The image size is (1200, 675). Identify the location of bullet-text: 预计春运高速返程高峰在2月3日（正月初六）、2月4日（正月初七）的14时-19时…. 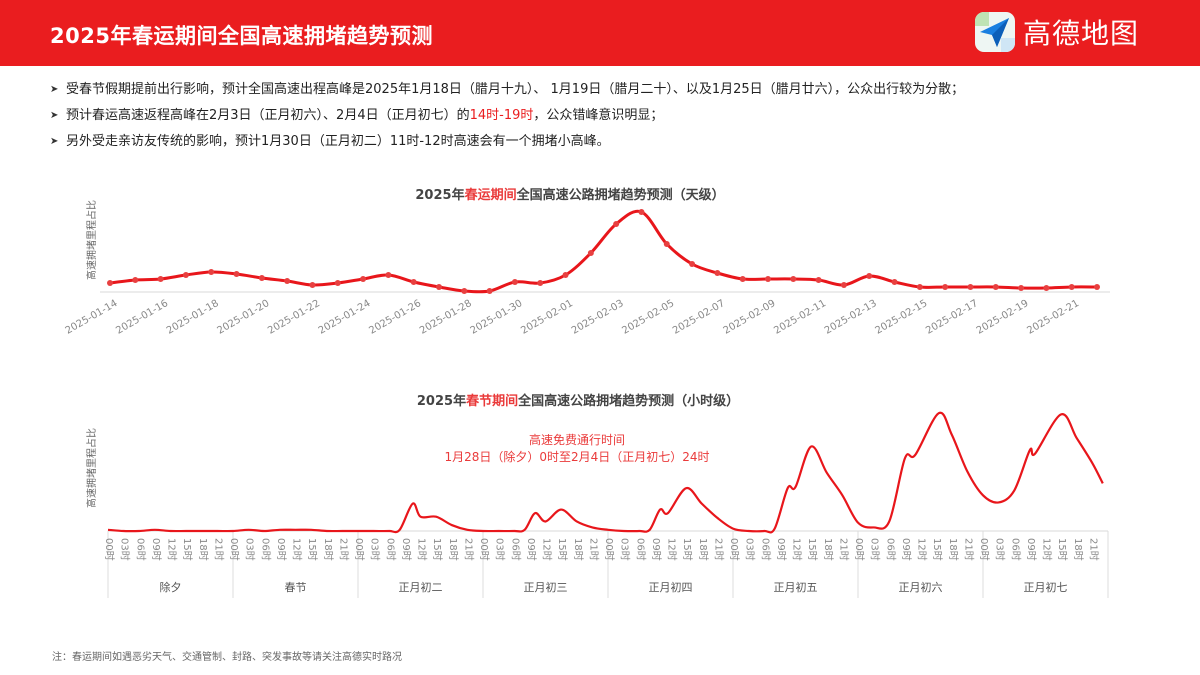
(364, 116).